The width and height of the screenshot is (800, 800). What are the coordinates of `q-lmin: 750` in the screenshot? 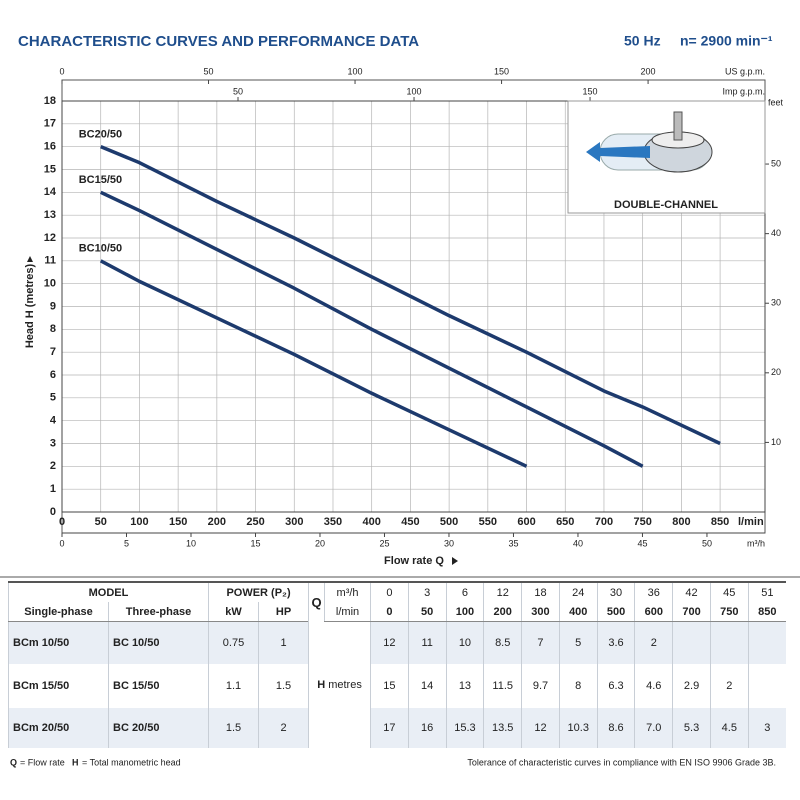 It's located at (729, 612).